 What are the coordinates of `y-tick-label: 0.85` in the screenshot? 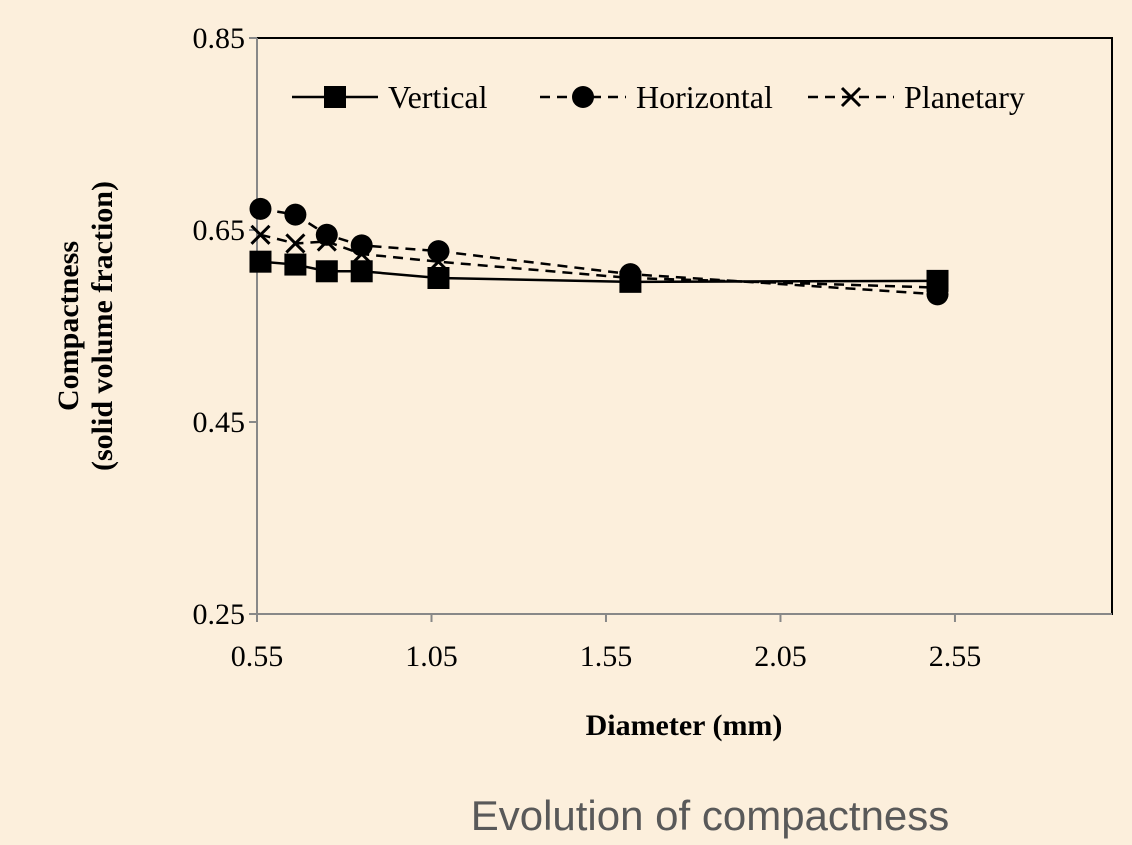 It's located at (219, 38).